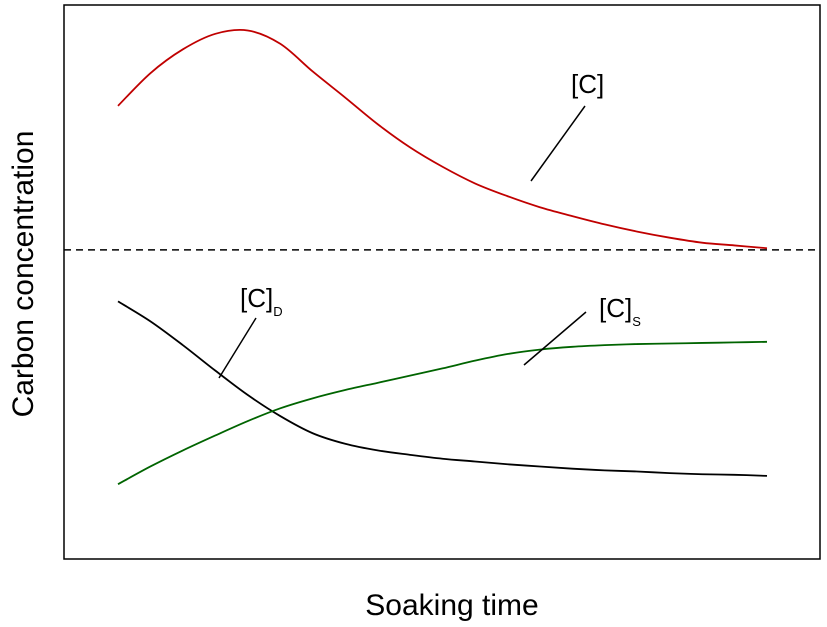 This screenshot has width=827, height=627. I want to click on x-axis-title: Soaking time, so click(451, 605).